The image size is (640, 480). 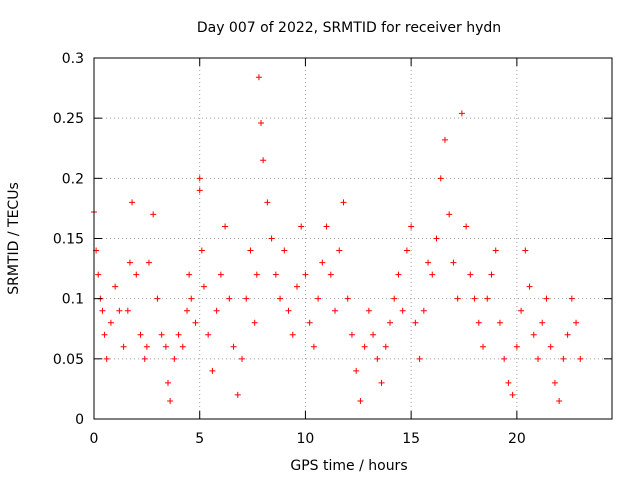 I want to click on x-tick-label: 10, so click(x=306, y=439).